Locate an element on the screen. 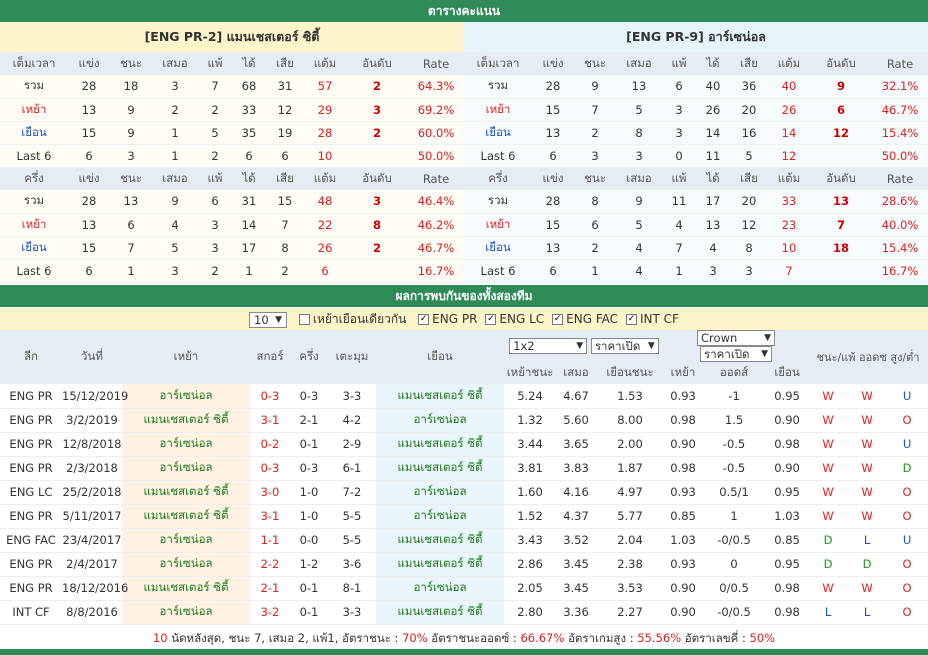 Image resolution: width=928 pixels, height=655 pixels. result-over-under: O is located at coordinates (907, 612).